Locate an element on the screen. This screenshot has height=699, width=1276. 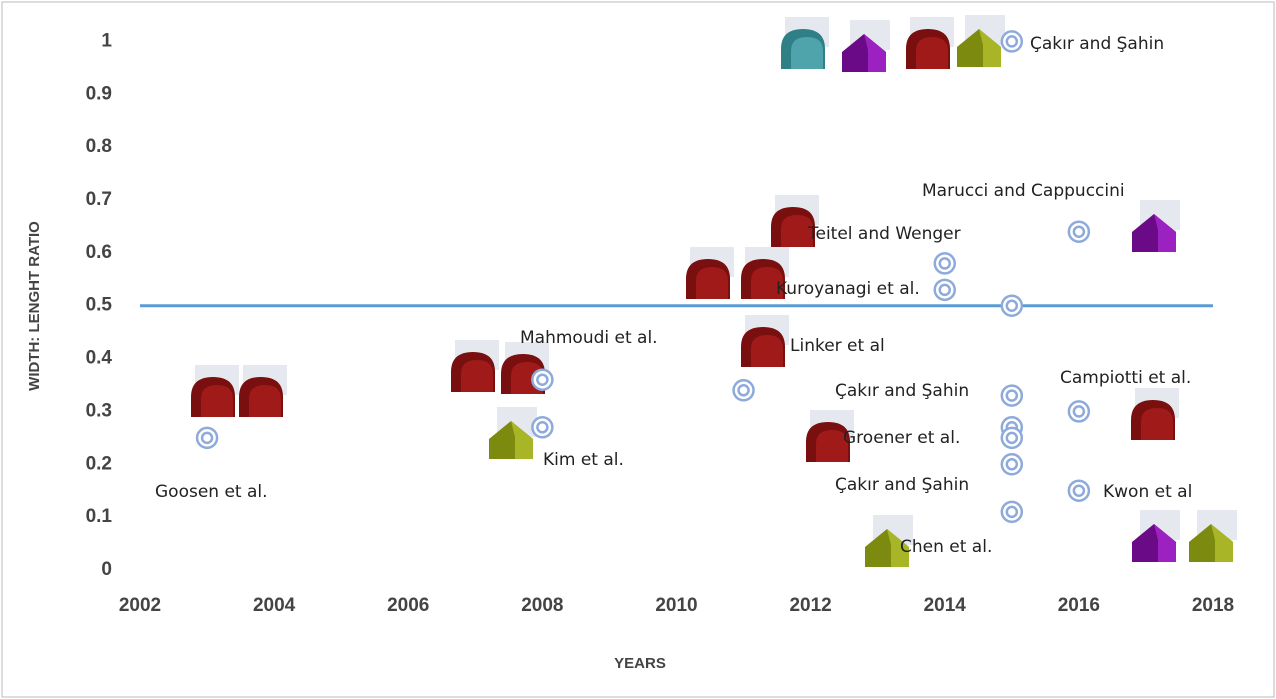
x-tick-label: 2012 is located at coordinates (810, 605).